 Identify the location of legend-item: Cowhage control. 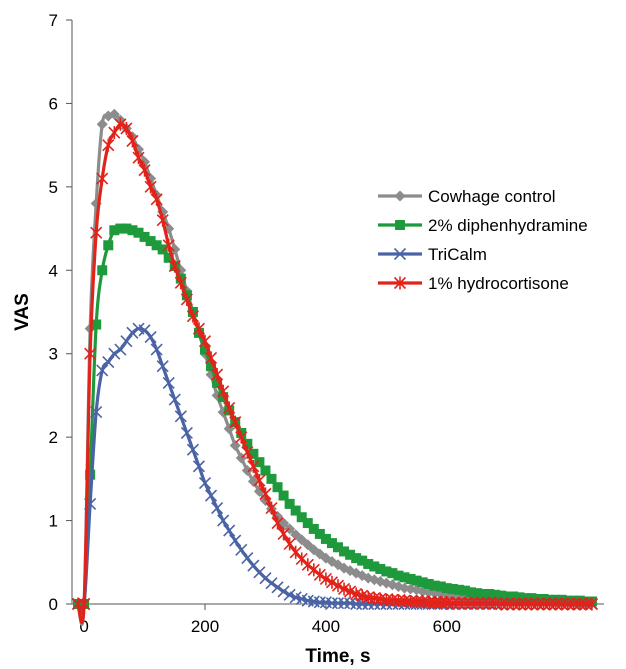
(467, 196).